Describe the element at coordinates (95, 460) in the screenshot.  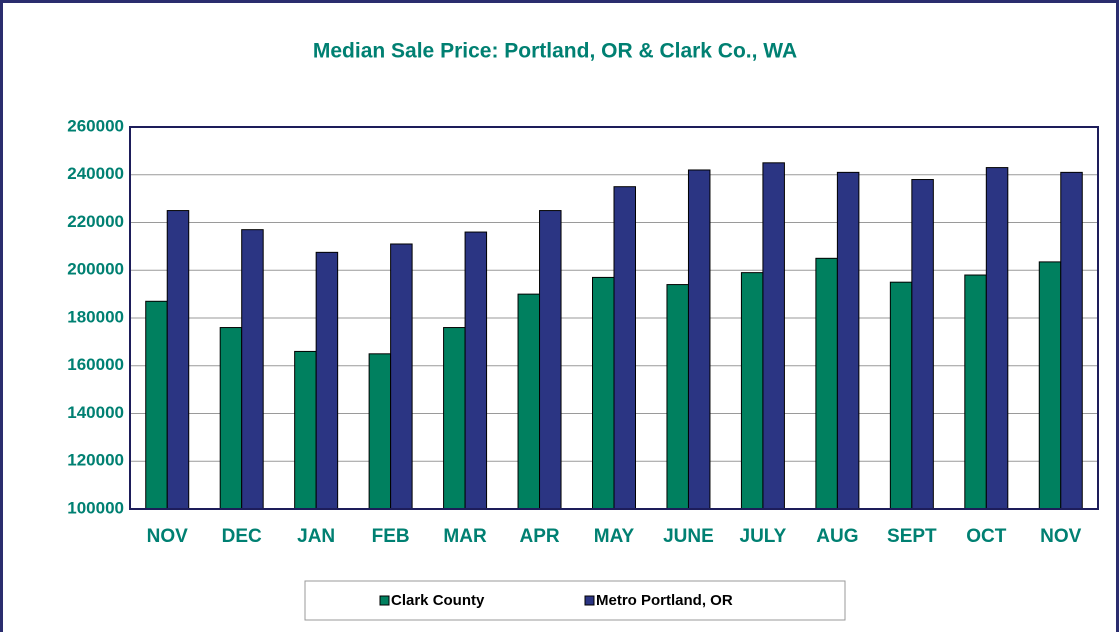
I see `y-tick-label: 120000` at that location.